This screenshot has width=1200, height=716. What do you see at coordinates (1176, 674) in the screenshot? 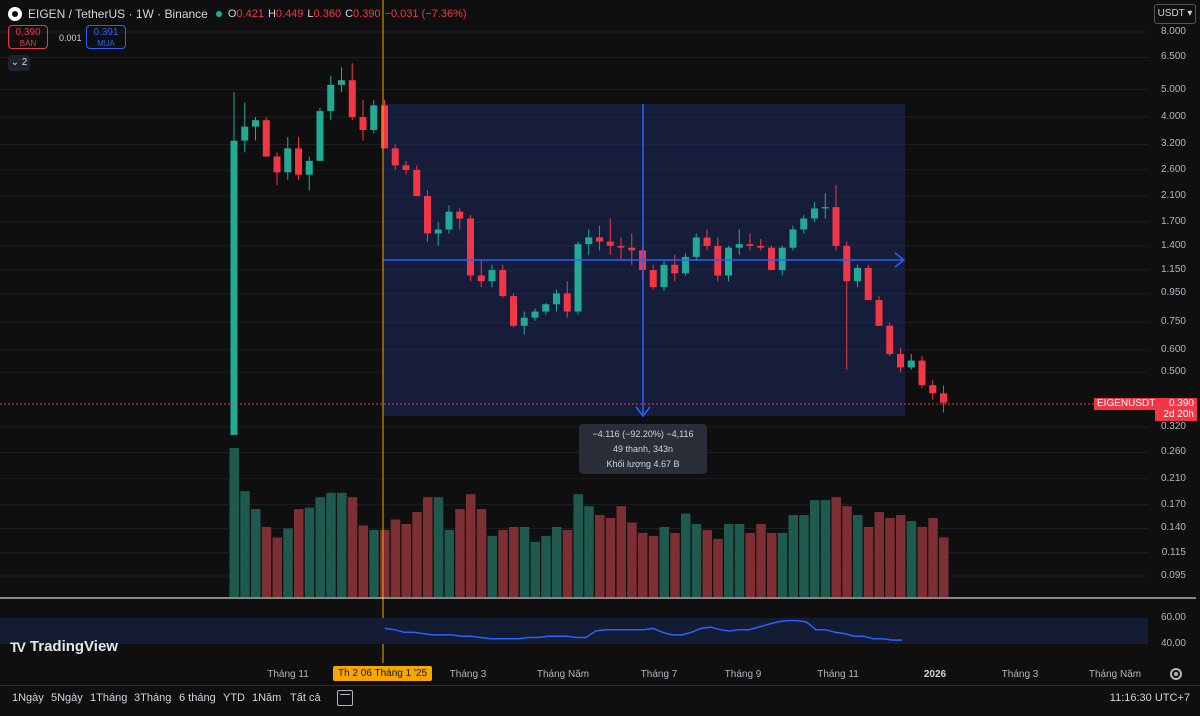
I see `settings-gear-icon` at bounding box center [1176, 674].